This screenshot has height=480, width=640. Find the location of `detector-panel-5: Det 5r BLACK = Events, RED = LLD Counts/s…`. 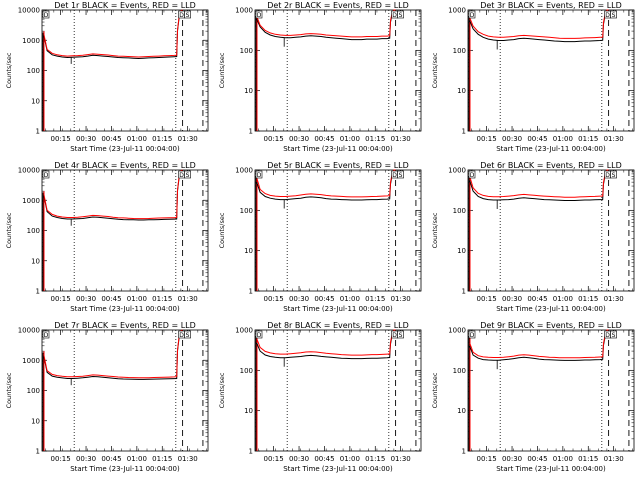

detector-panel-5: Det 5r BLACK = Events, RED = LLD Counts/s… is located at coordinates (319, 240).